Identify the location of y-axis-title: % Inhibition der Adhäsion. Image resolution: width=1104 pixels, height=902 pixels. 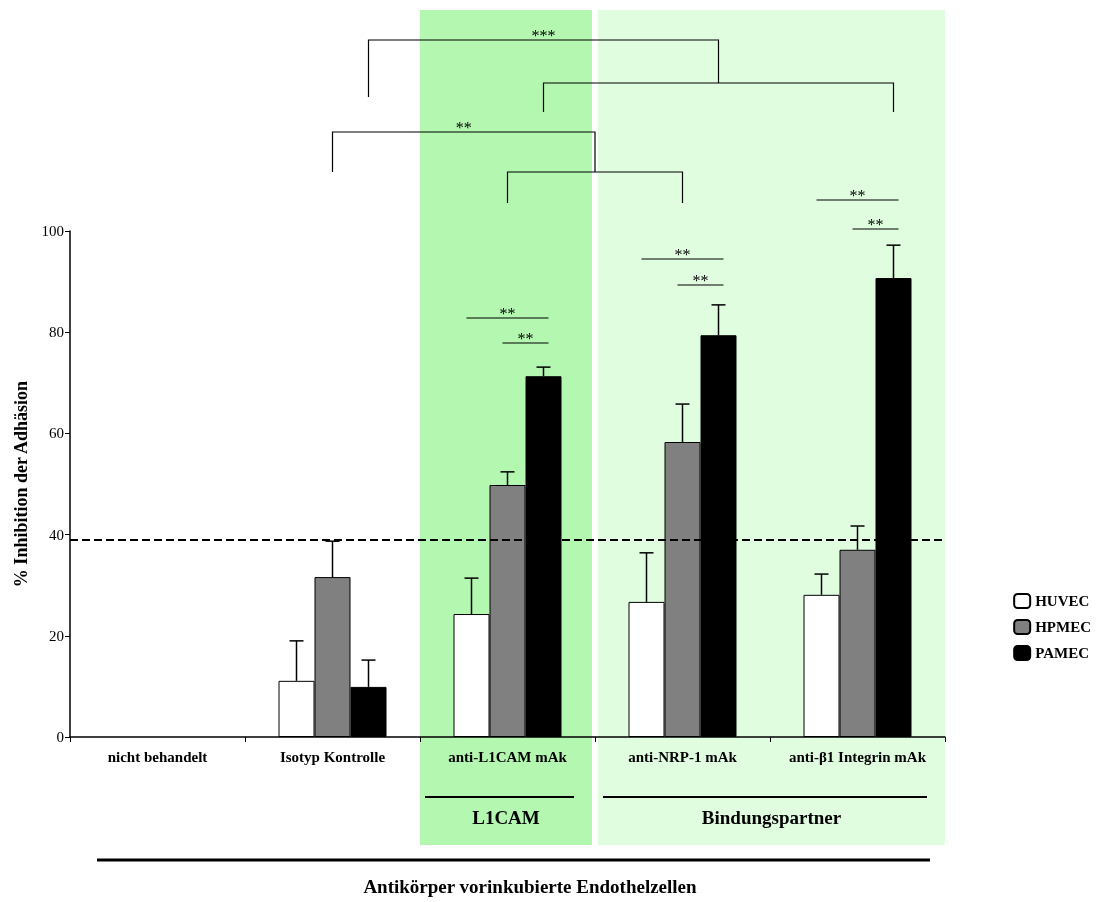
(21, 484).